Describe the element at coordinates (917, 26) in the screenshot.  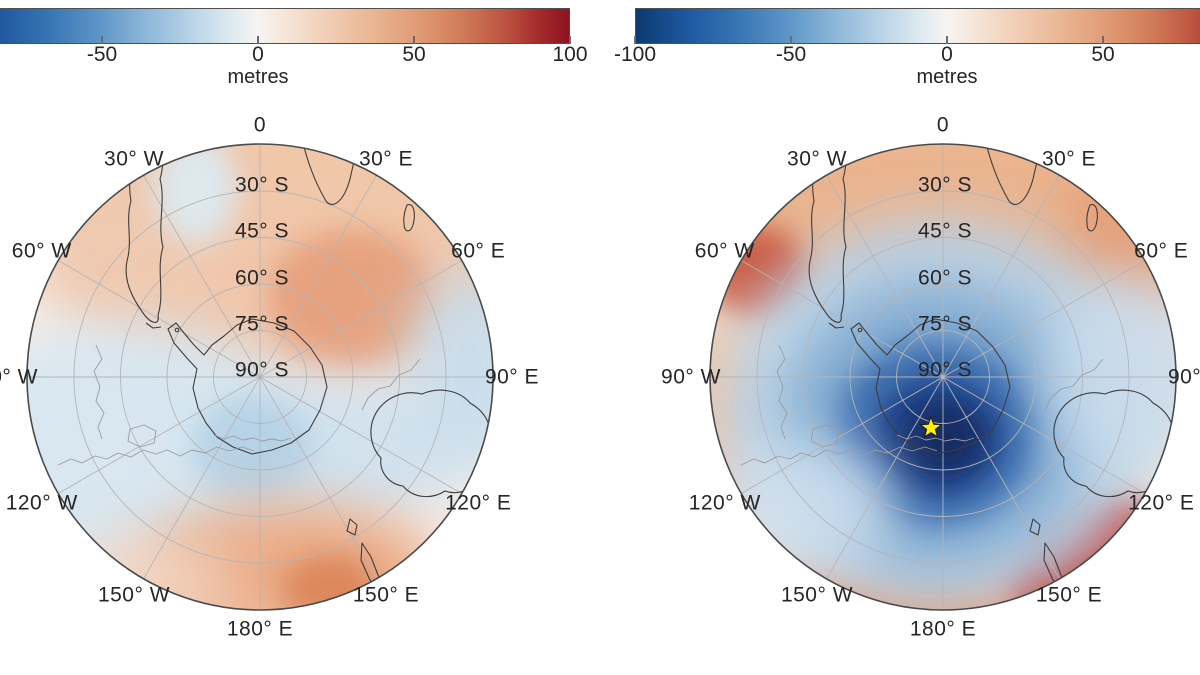
I see `colorbar-right` at that location.